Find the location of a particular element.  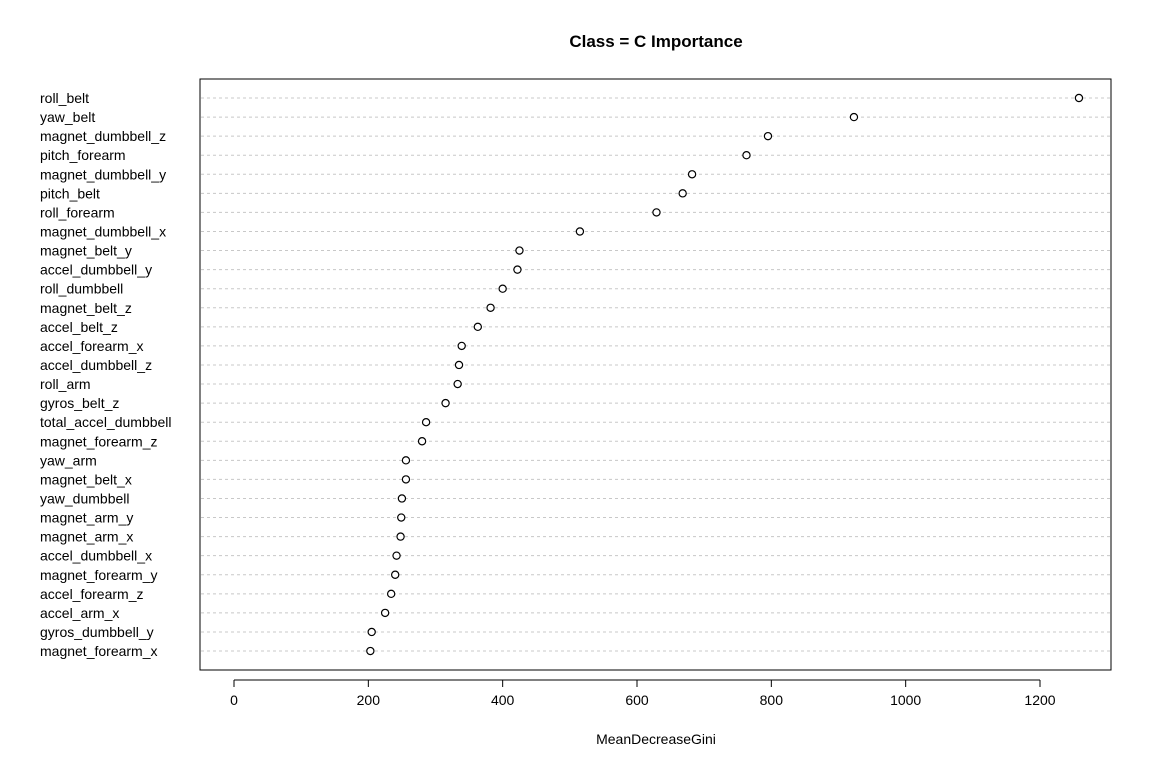

category-label: yaw_belt is located at coordinates (67, 117).